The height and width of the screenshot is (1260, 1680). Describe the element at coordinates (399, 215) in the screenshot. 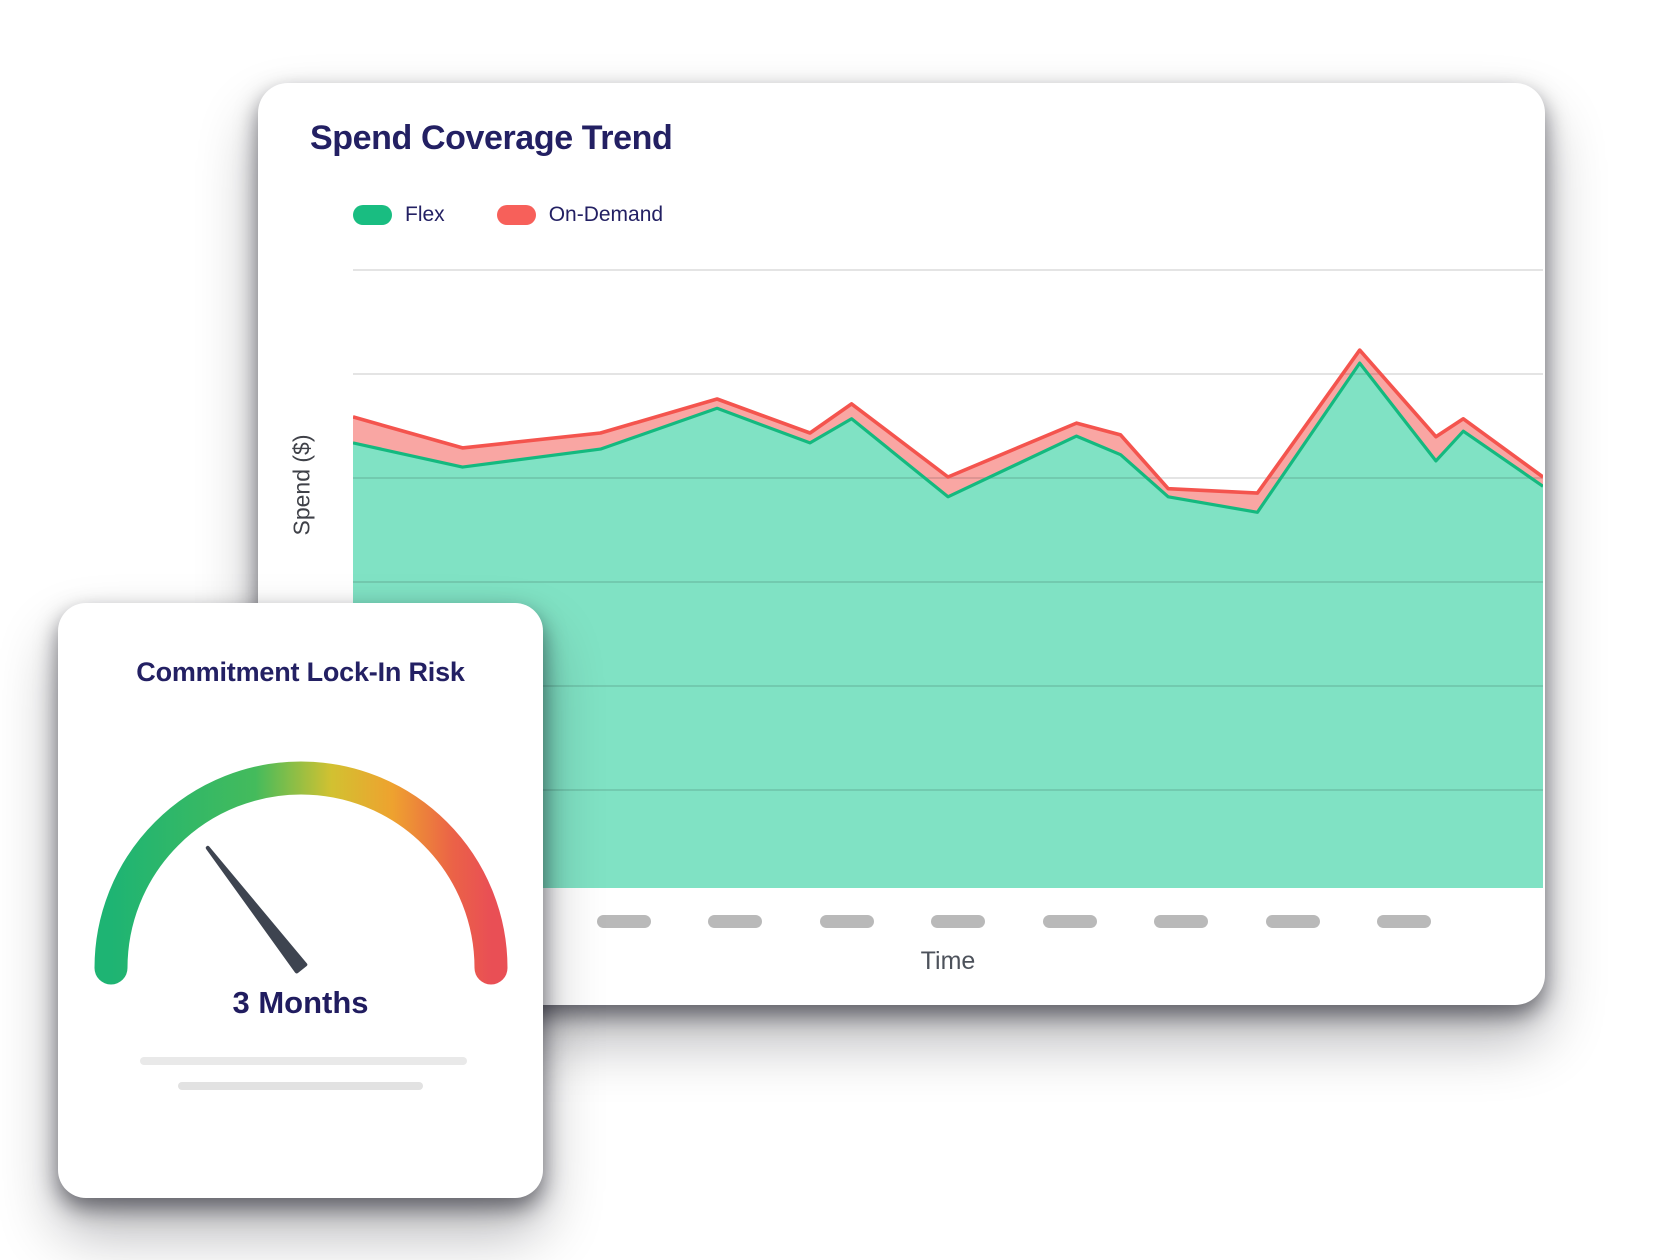

I see `legend-item-flex: Flex` at that location.